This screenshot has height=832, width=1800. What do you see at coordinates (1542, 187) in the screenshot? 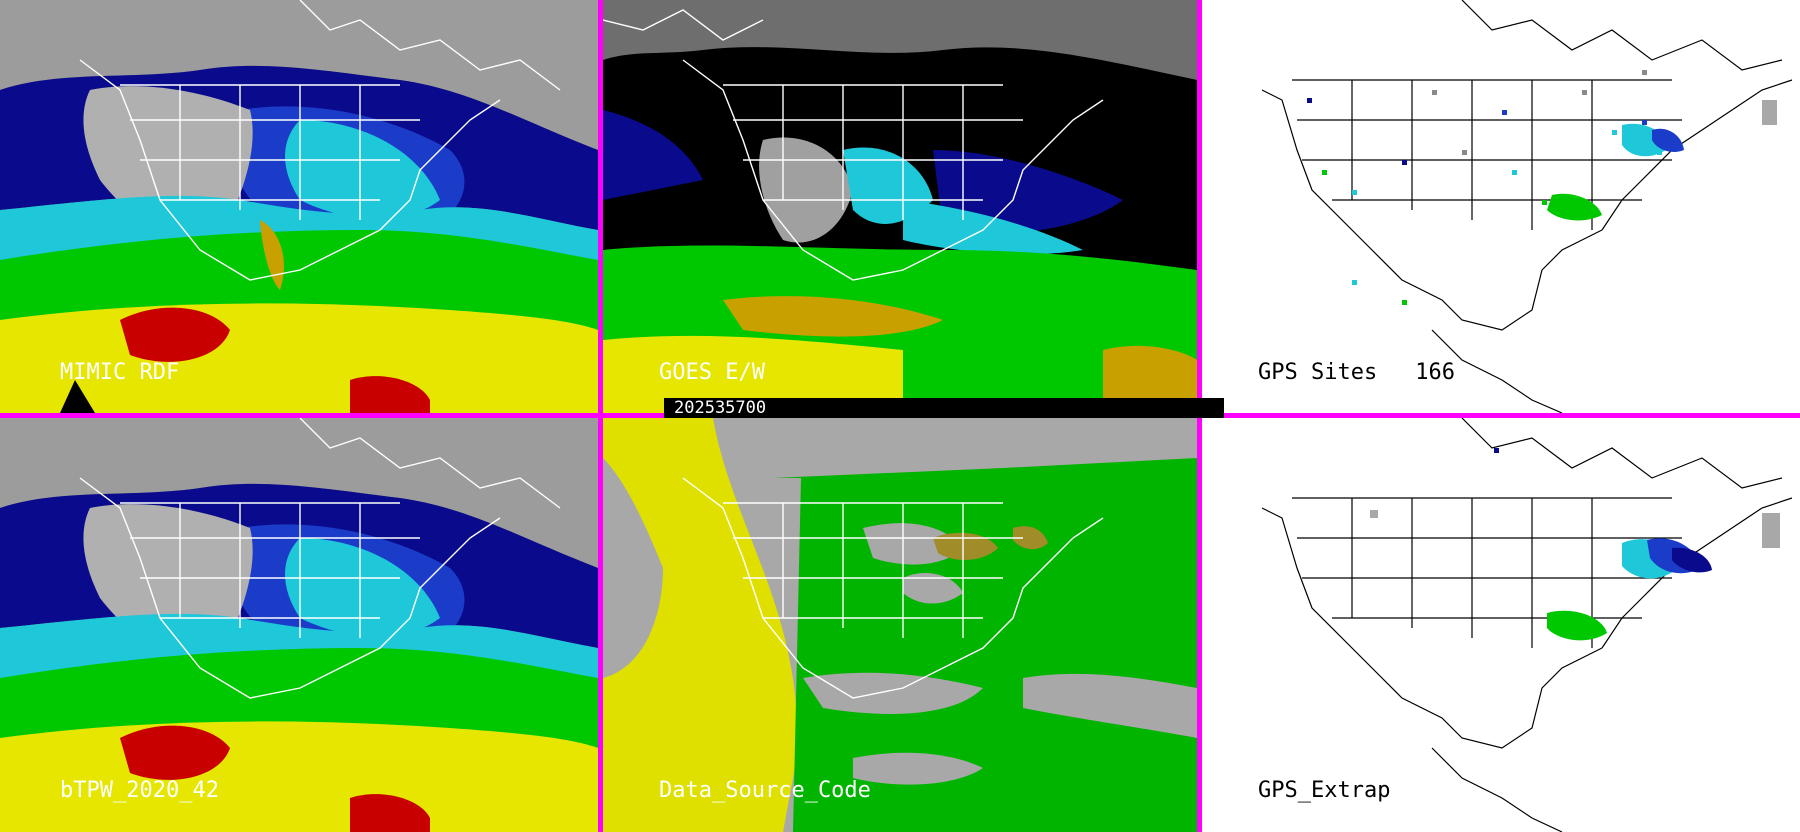
I see `gps-site-markers` at bounding box center [1542, 187].